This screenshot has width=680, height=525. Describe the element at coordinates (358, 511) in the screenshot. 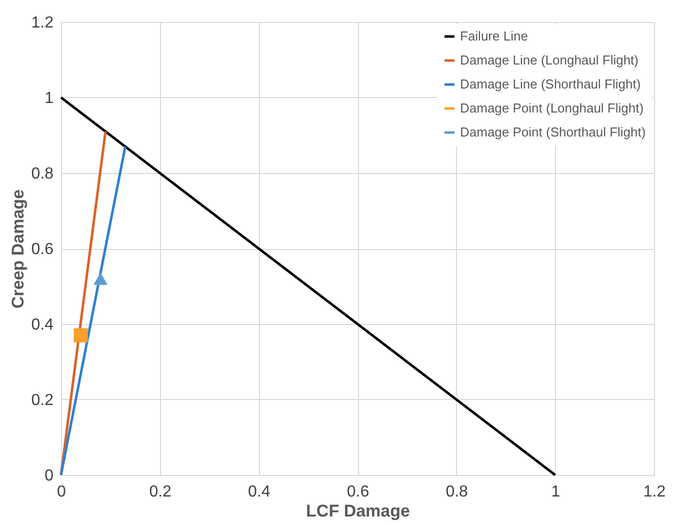

I see `x-axis-title: LCF Damage` at that location.